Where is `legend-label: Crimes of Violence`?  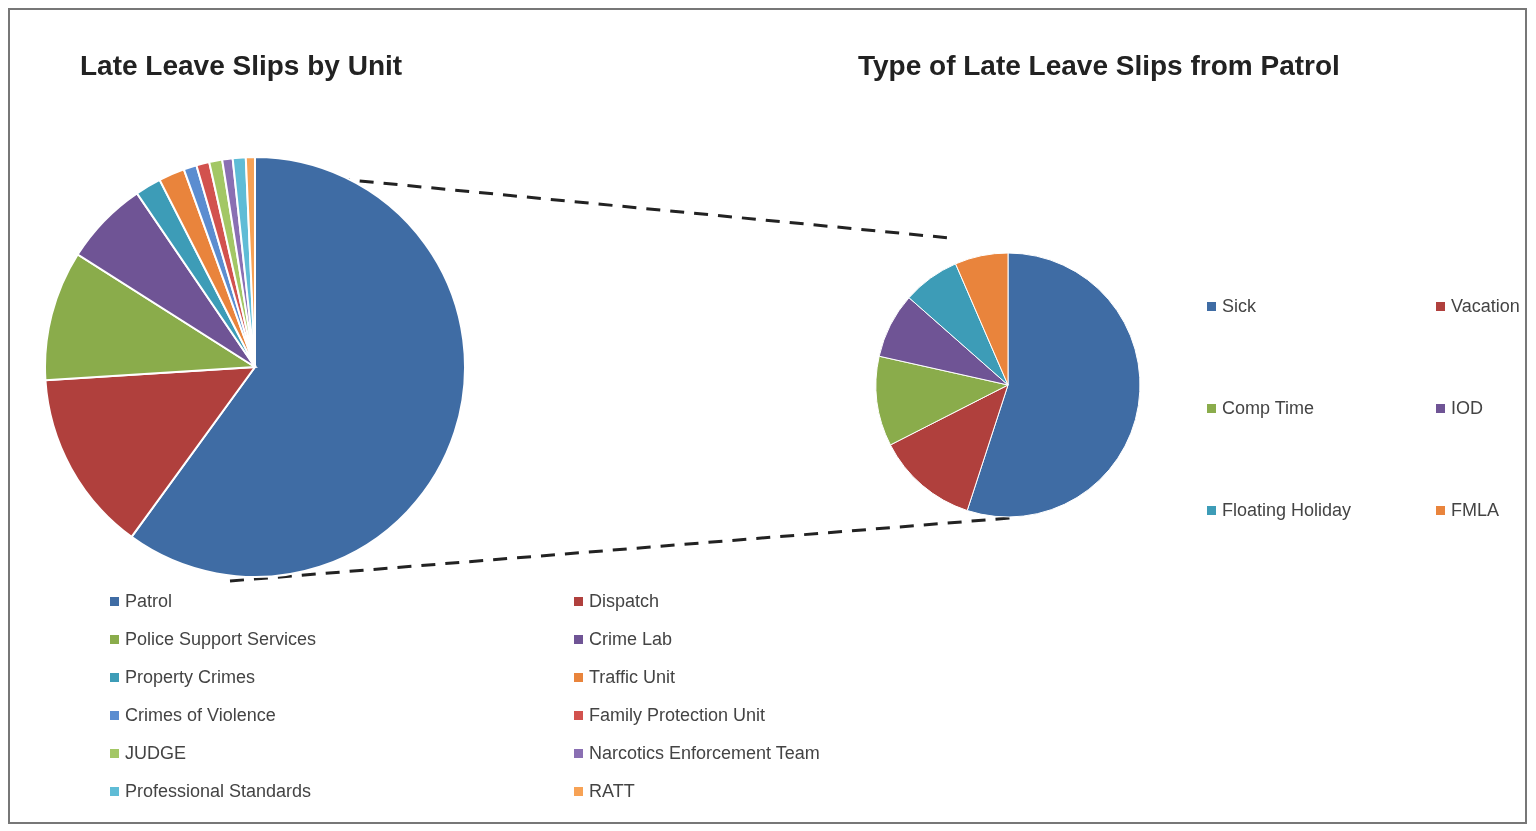
legend-label: Crimes of Violence is located at coordinates (200, 715).